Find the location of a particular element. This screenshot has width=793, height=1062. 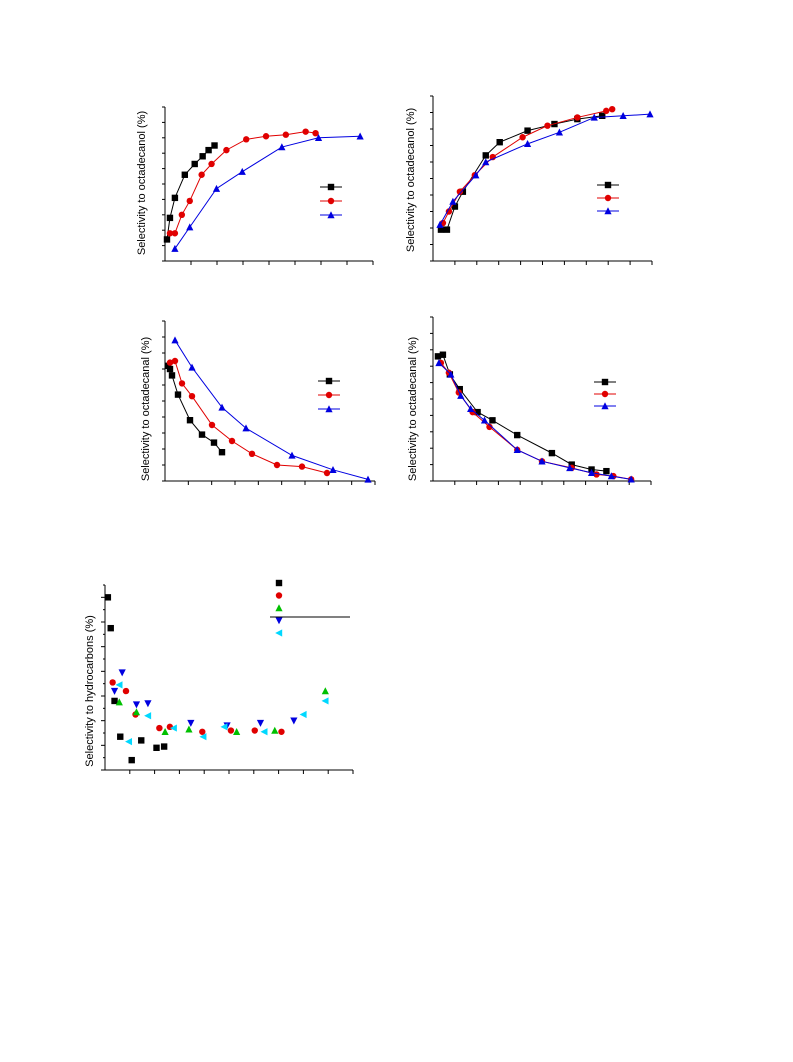

y-axis-label-2: Selectivity to octadecanol (%) is located at coordinates (411, 180).